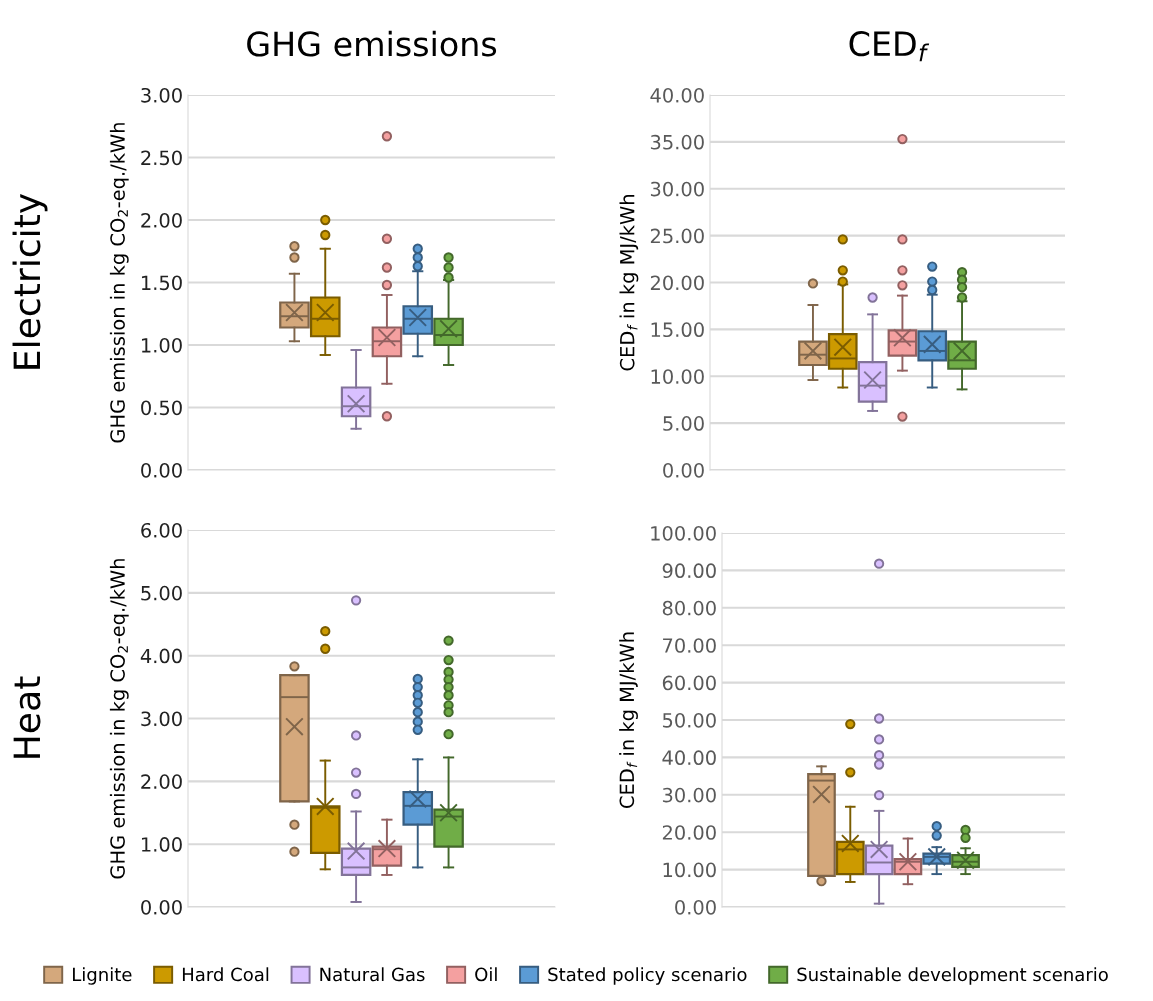 This screenshot has width=1153, height=1001. I want to click on text: Heat, so click(27, 717).